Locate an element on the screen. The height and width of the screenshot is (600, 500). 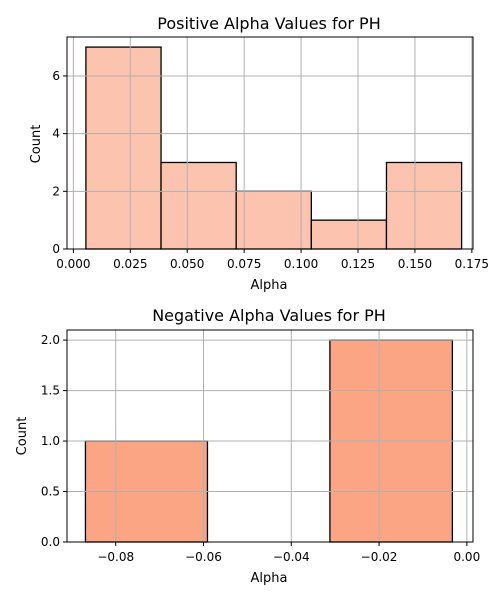
x-tick-label: 0.075 is located at coordinates (244, 264).